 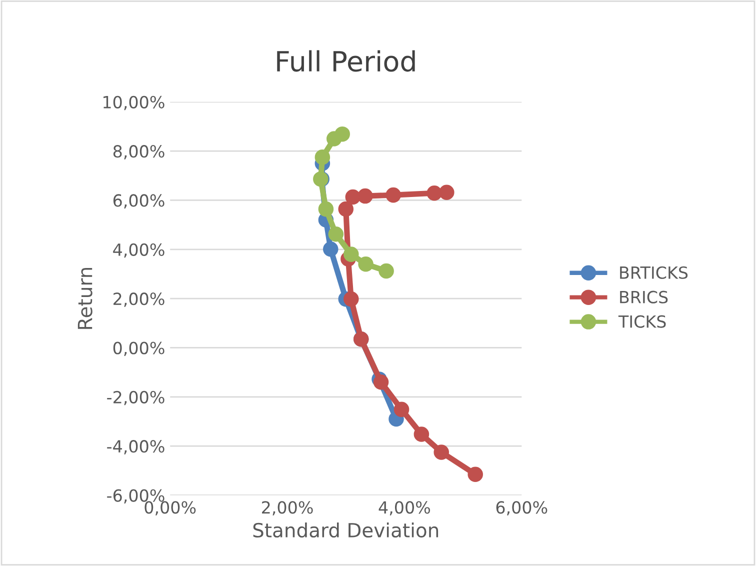 What do you see at coordinates (135, 496) in the screenshot?
I see `y-tick-label: -6,00%` at bounding box center [135, 496].